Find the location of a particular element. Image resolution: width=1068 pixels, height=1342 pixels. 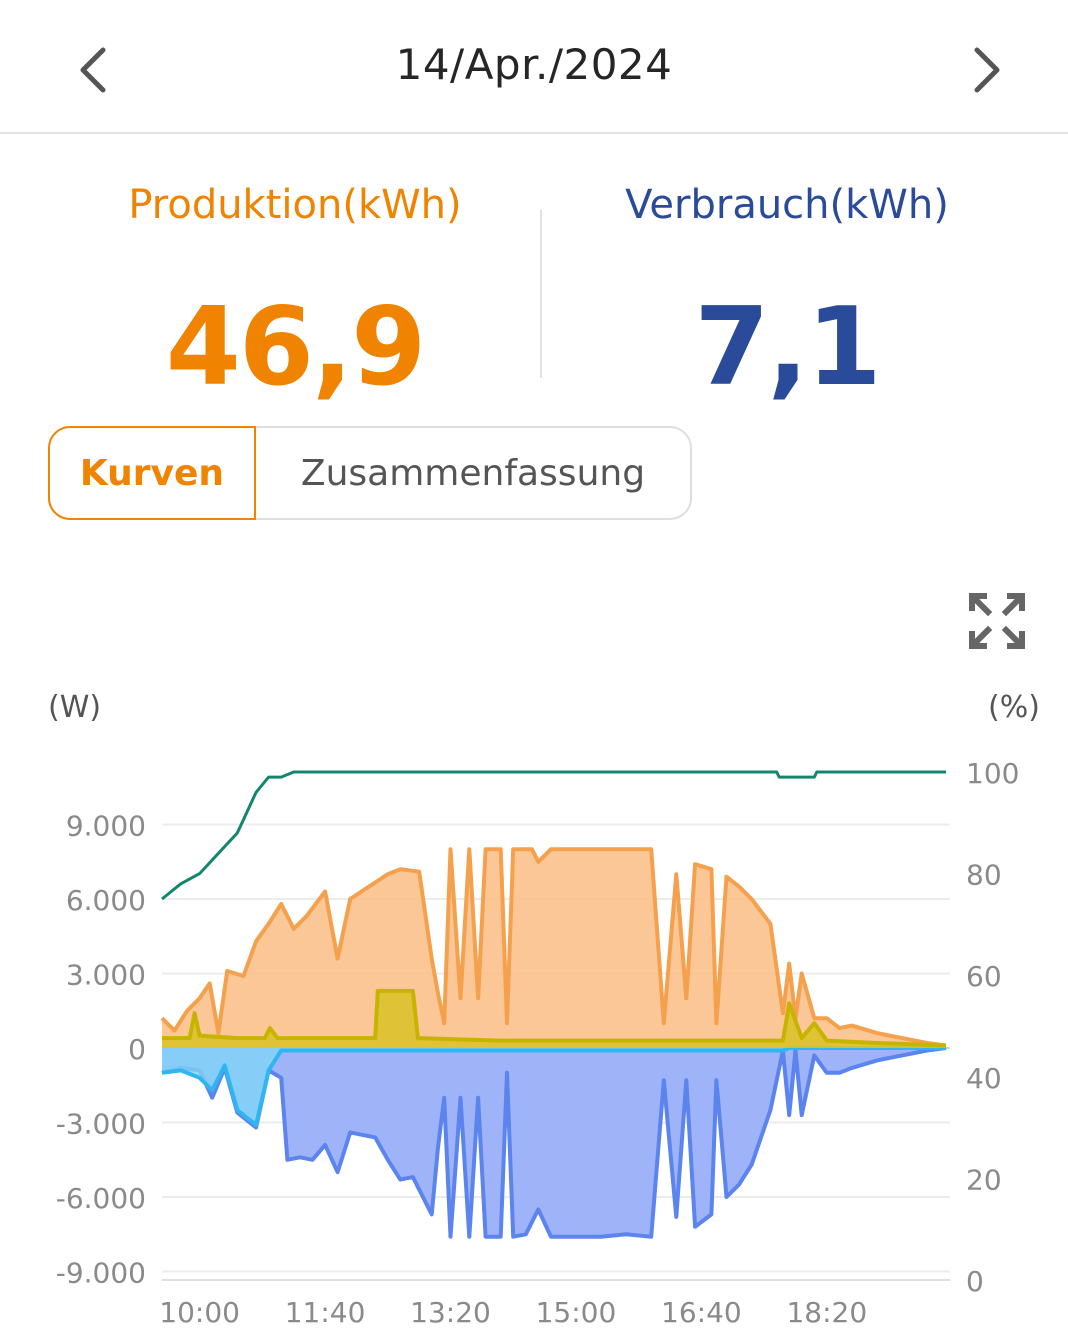

view-tabs: Kurven Zusammenfassung is located at coordinates (370, 473).